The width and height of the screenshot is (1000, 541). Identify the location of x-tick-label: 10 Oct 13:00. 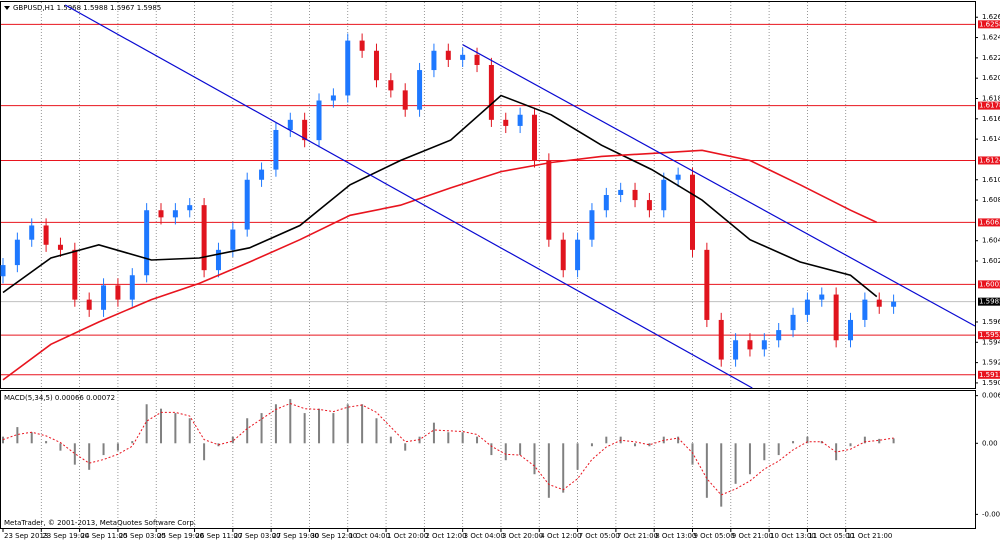
(793, 536).